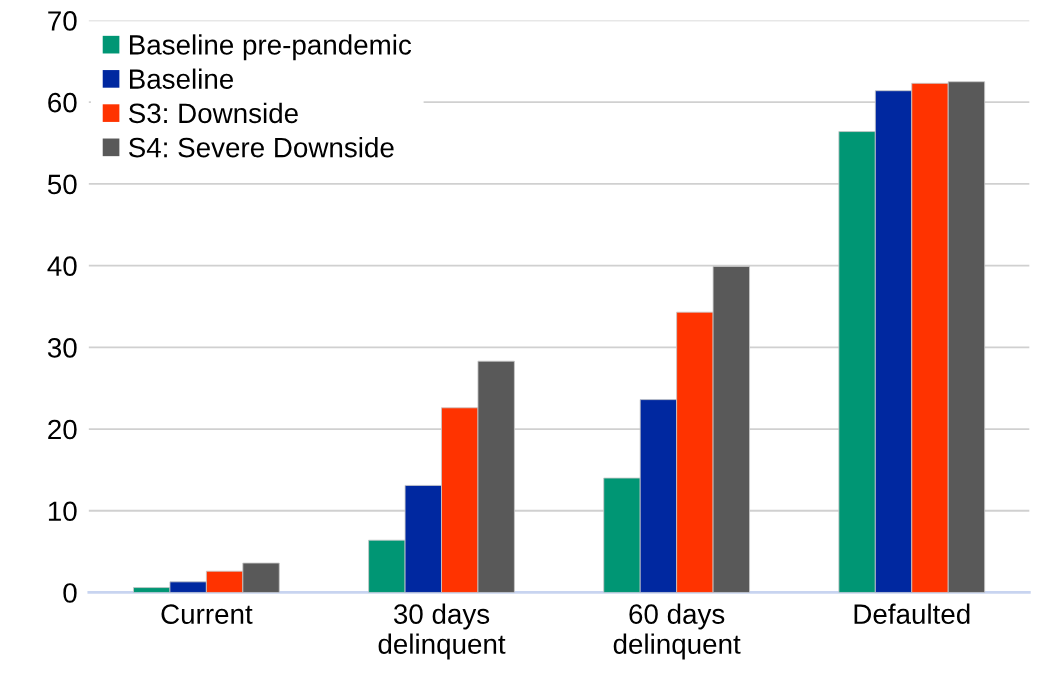  What do you see at coordinates (213, 113) in the screenshot?
I see `legend-label: S3: Downside` at bounding box center [213, 113].